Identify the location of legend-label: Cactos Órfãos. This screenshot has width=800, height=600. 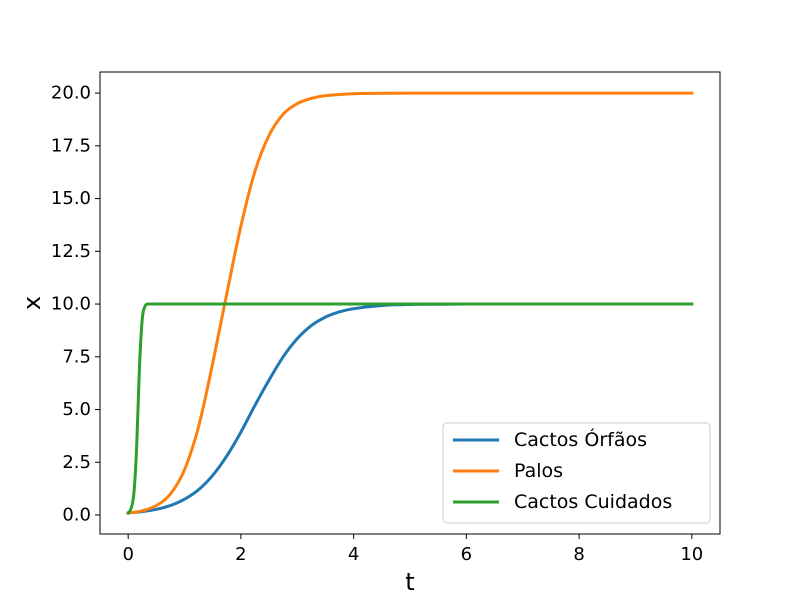
(580, 439).